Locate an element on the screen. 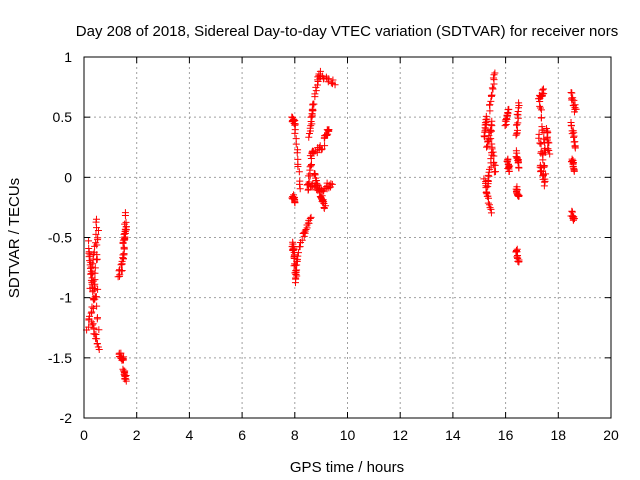  x-tick-label: 16 is located at coordinates (506, 435).